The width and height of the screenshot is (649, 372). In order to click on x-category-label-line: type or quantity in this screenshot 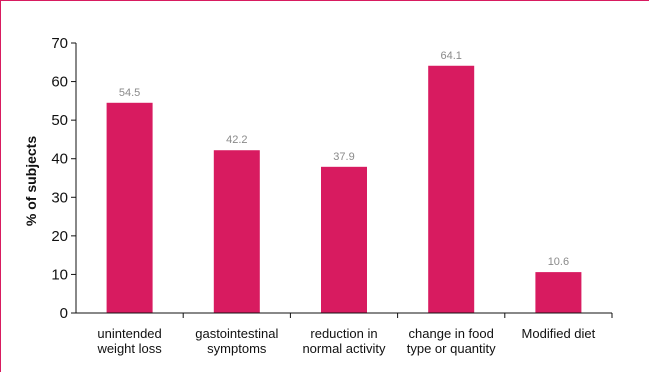, I will do `click(451, 348)`.